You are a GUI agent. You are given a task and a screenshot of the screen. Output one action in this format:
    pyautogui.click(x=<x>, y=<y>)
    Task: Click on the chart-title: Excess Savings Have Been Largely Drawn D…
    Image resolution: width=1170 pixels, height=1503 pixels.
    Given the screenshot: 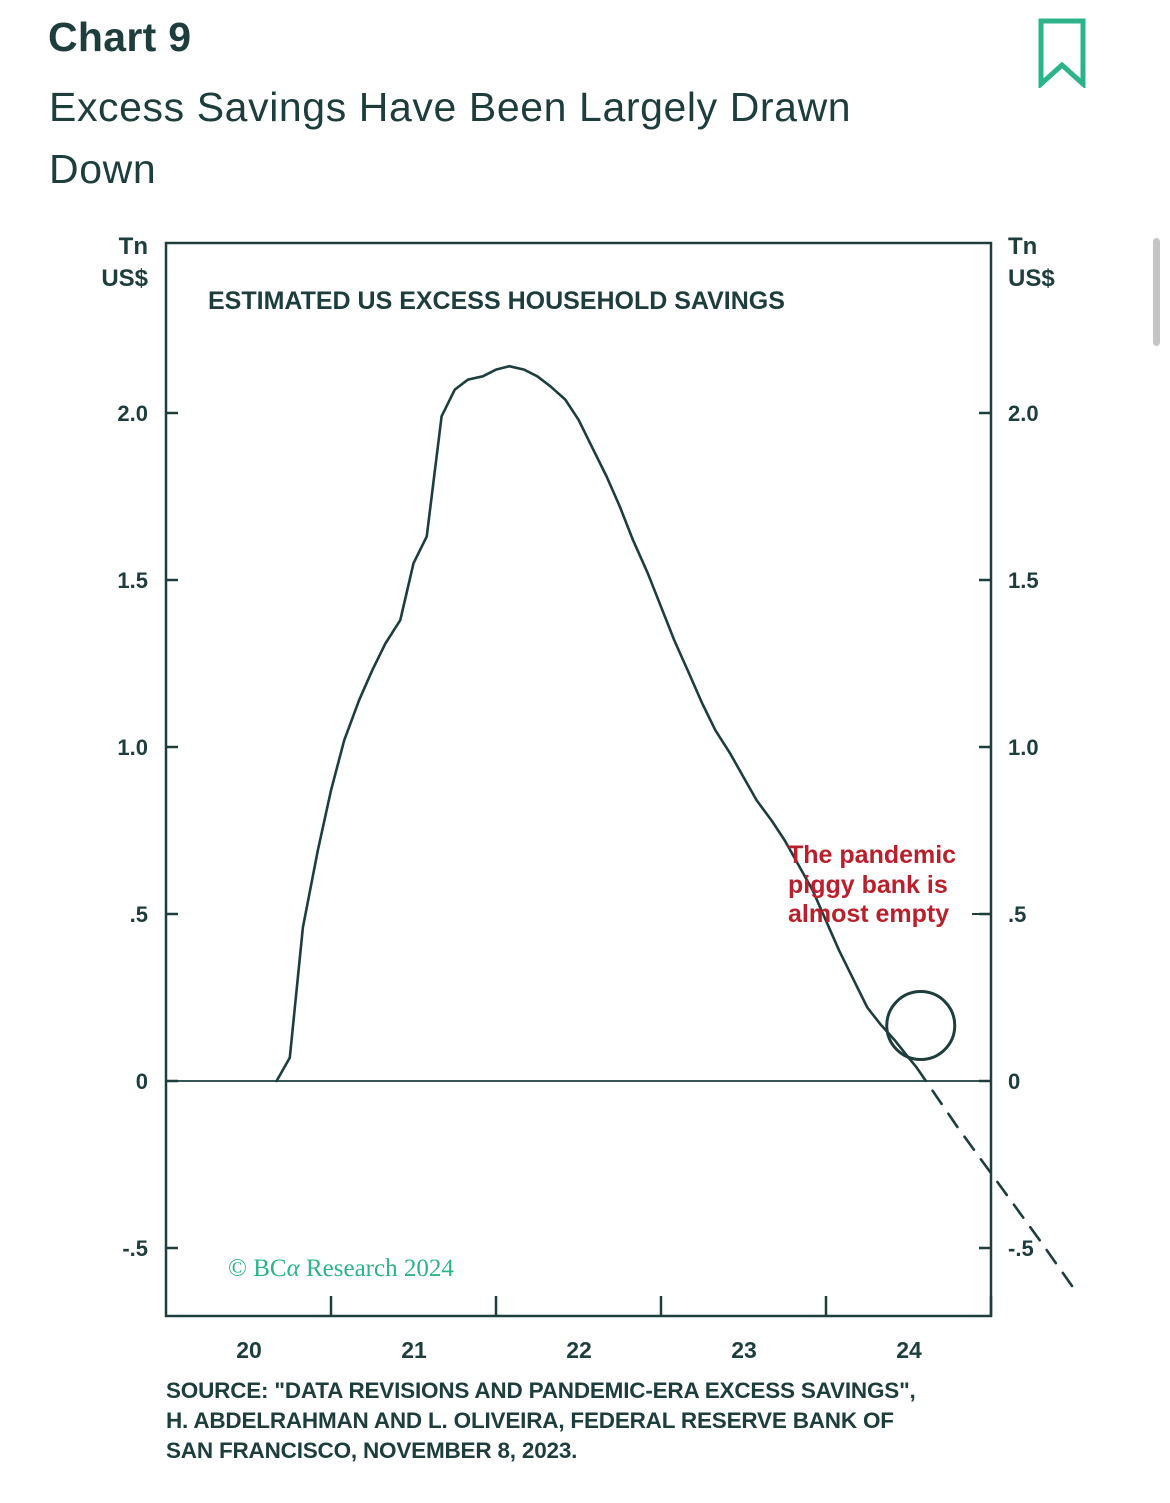 What is the action you would take?
    pyautogui.click(x=450, y=138)
    